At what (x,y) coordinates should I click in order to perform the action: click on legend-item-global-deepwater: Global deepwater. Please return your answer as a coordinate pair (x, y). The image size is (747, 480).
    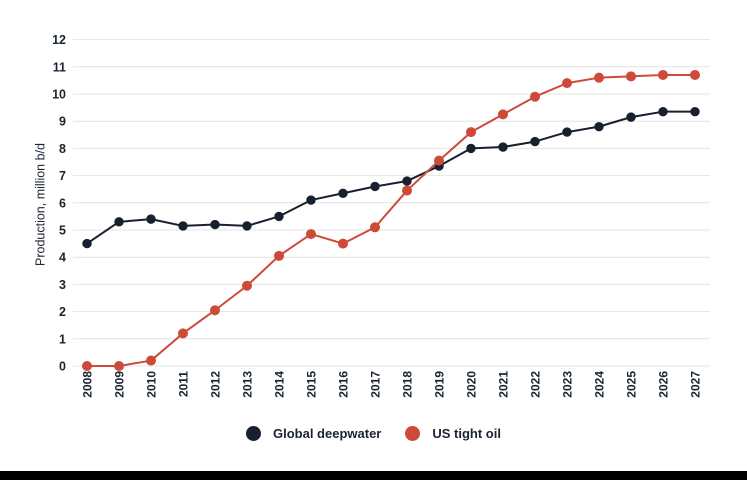
    Looking at the image, I should click on (313, 433).